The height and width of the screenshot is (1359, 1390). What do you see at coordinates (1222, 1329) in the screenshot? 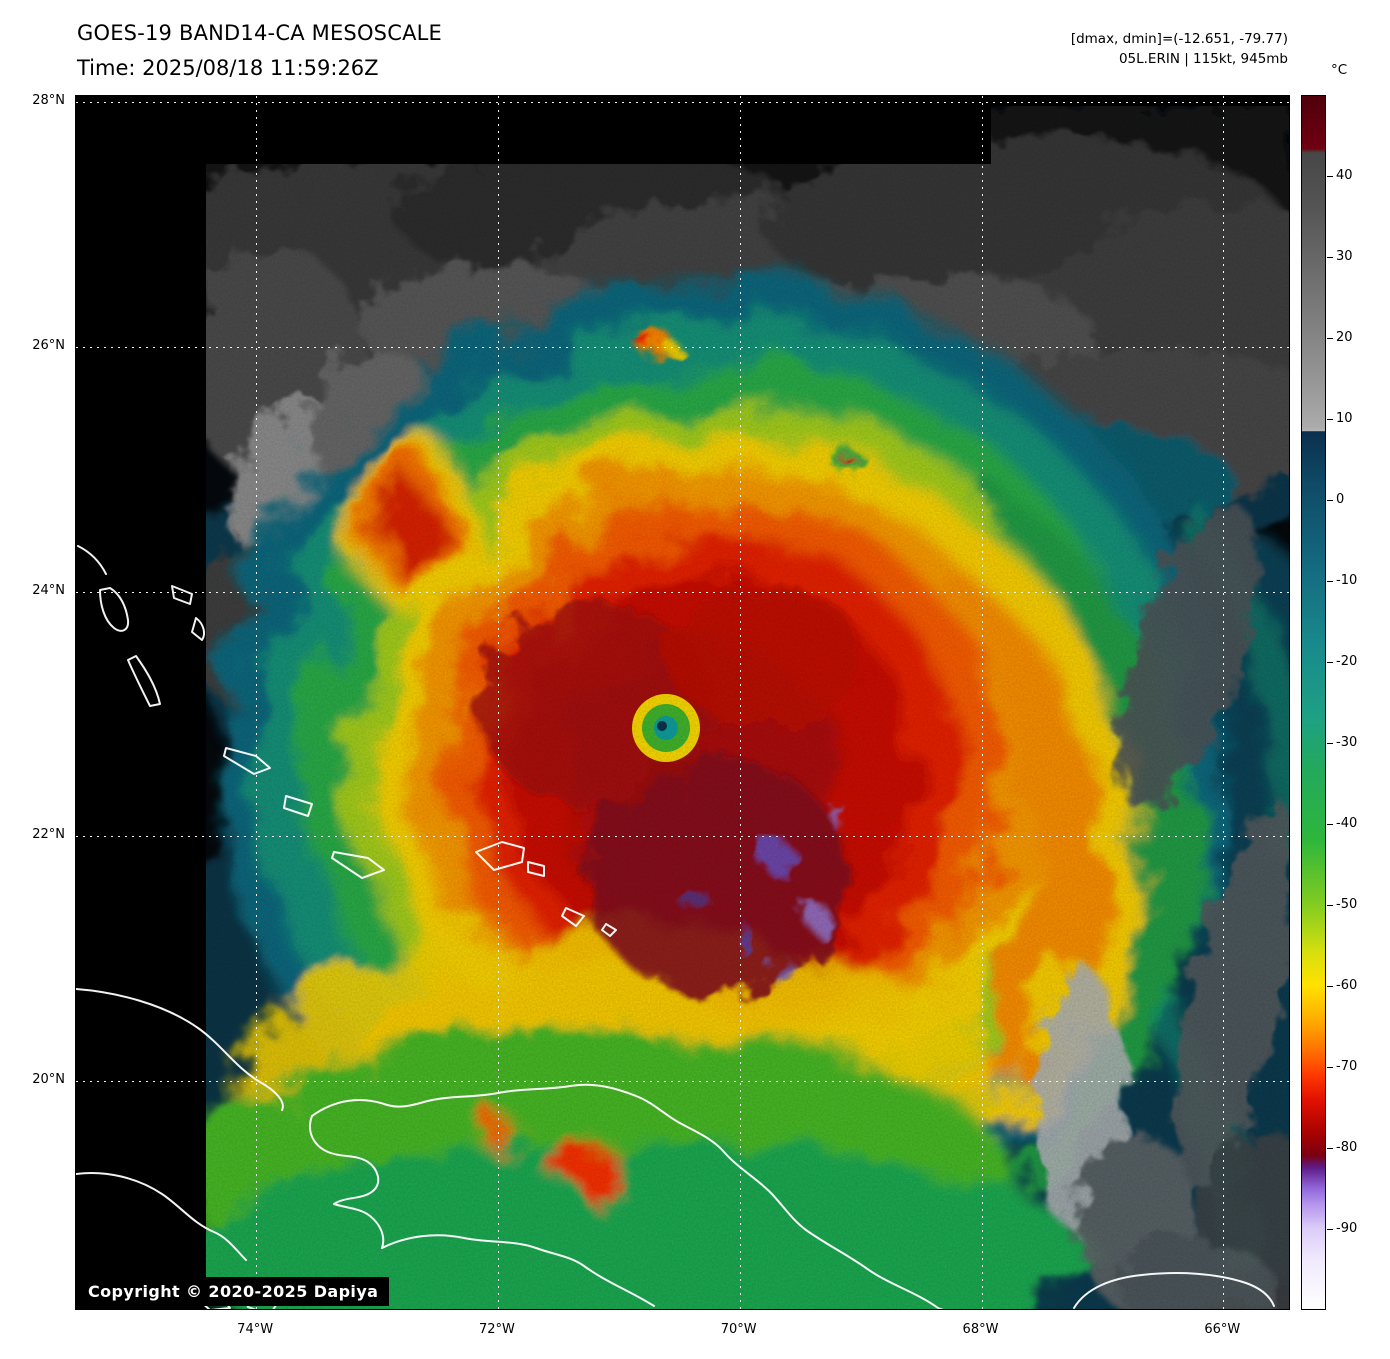
I see `longitude-tick-label: 66°W` at bounding box center [1222, 1329].